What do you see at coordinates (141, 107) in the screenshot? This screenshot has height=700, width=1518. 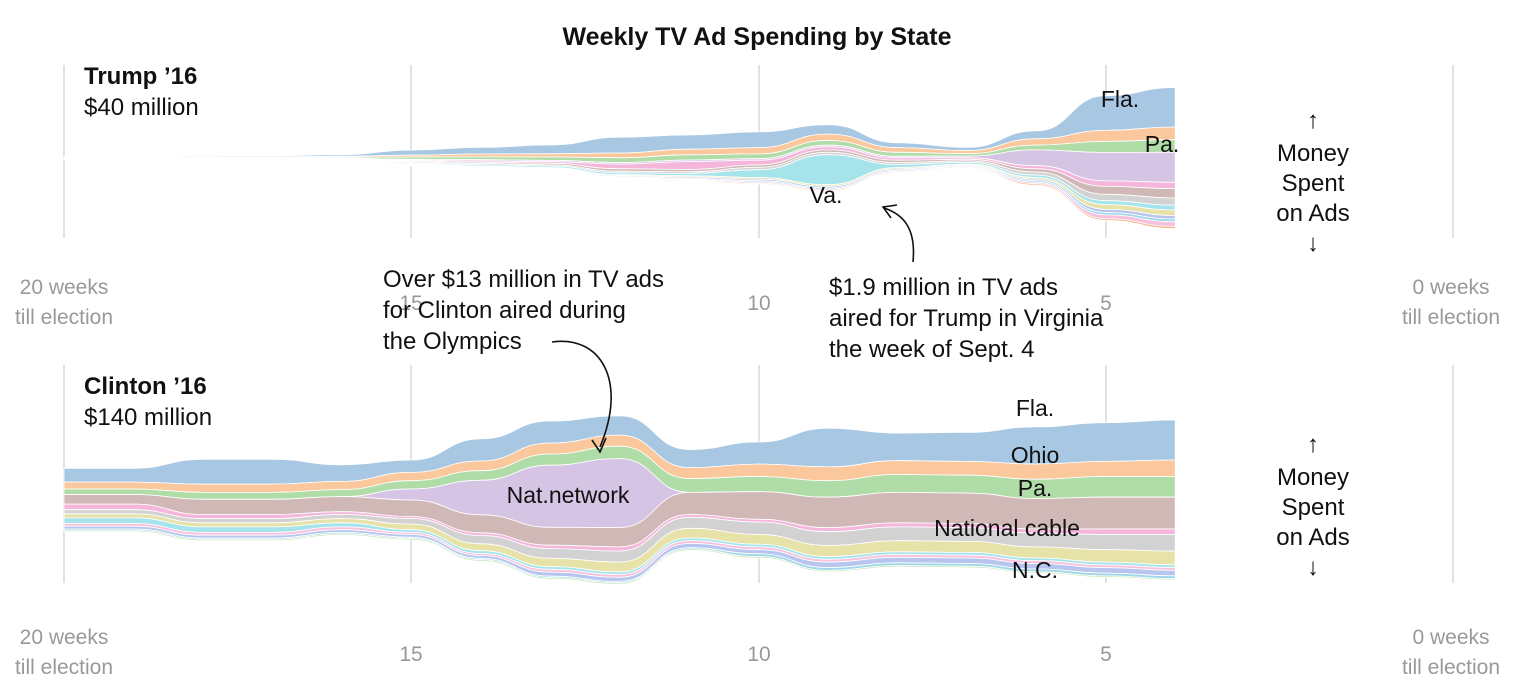 I see `trump-panel-total: $40 million` at bounding box center [141, 107].